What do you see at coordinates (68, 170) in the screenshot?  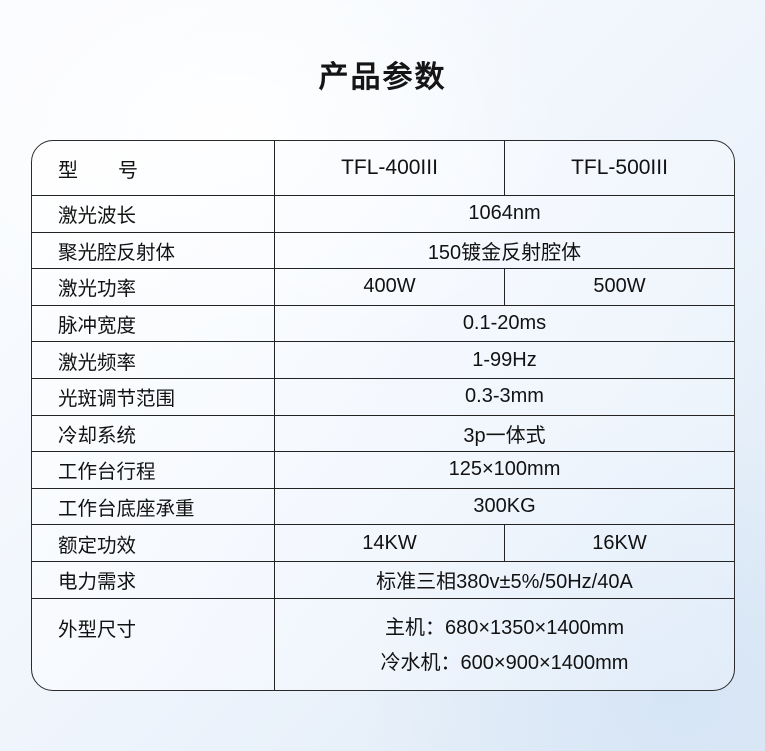 I see `header-label-model-part1: 型` at bounding box center [68, 170].